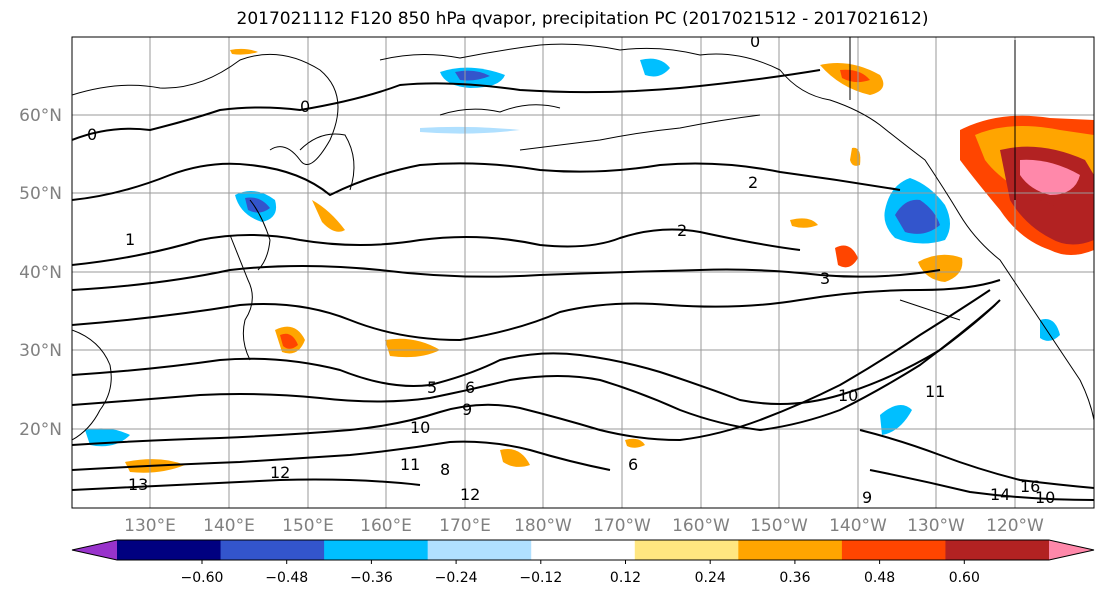 This screenshot has width=1105, height=601. I want to click on contour-label: 1, so click(130, 239).